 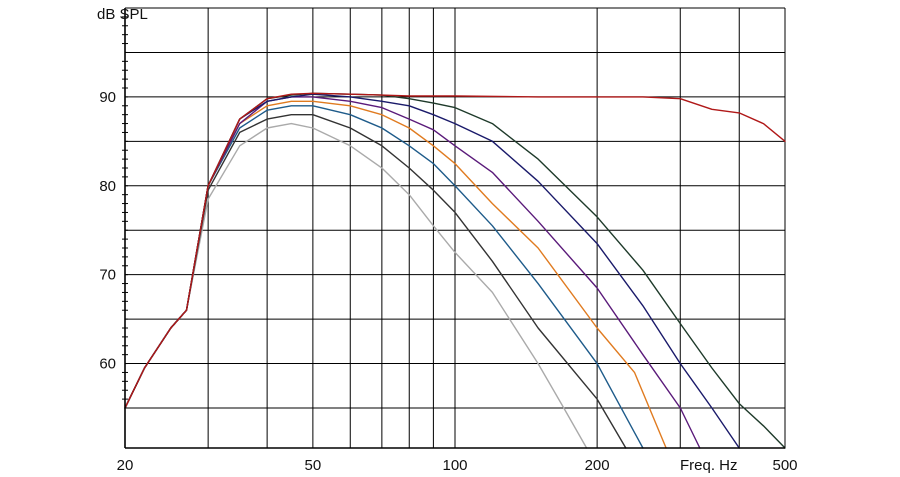 What do you see at coordinates (107, 97) in the screenshot?
I see `y-tick-label-90: 90` at bounding box center [107, 97].